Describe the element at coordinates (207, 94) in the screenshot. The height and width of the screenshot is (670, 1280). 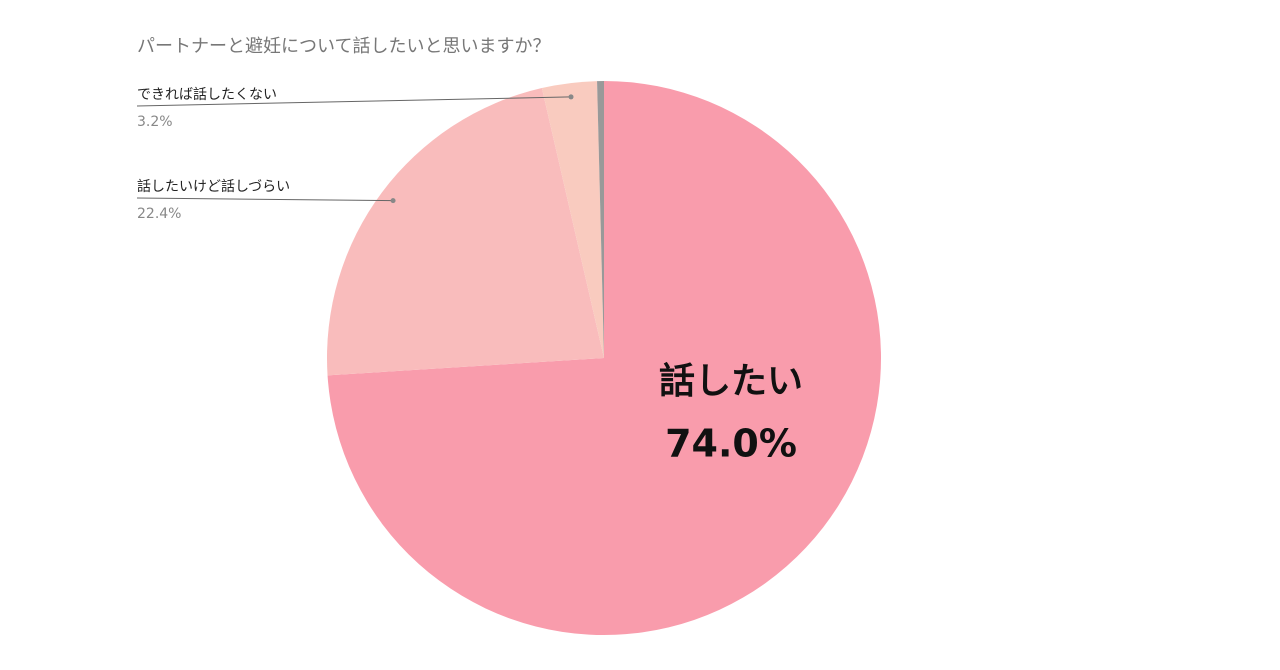
I see `slice-label: できれば話したくない` at that location.